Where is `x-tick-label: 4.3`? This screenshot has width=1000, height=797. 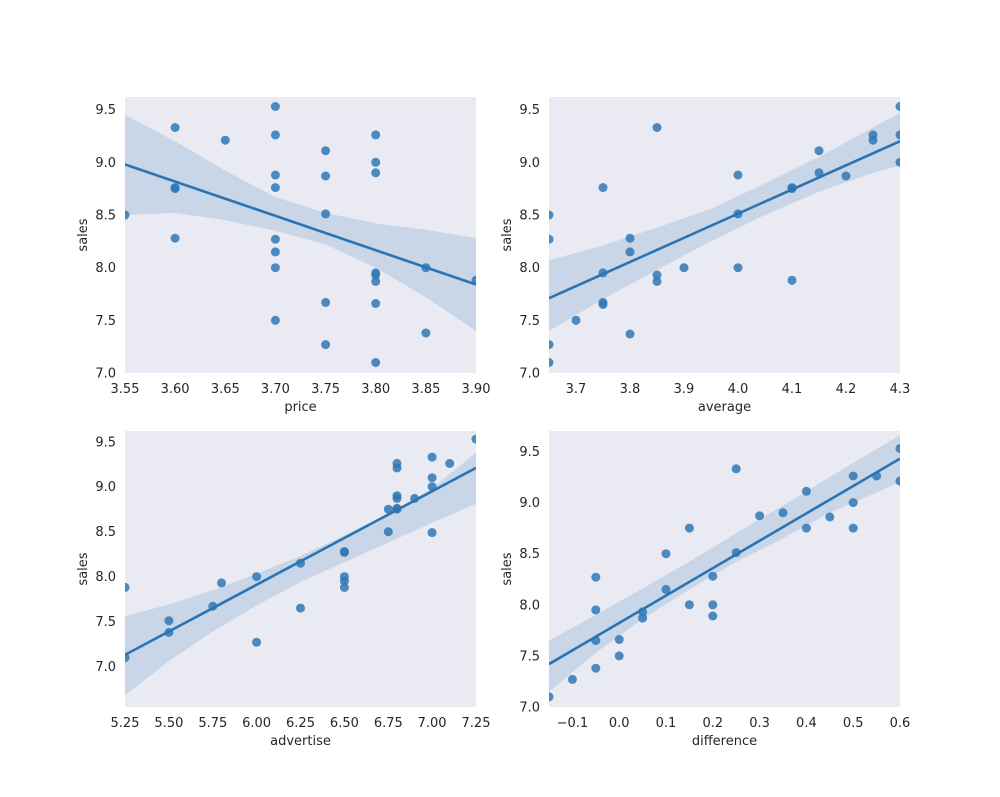
x-tick-label: 4.3 is located at coordinates (900, 389).